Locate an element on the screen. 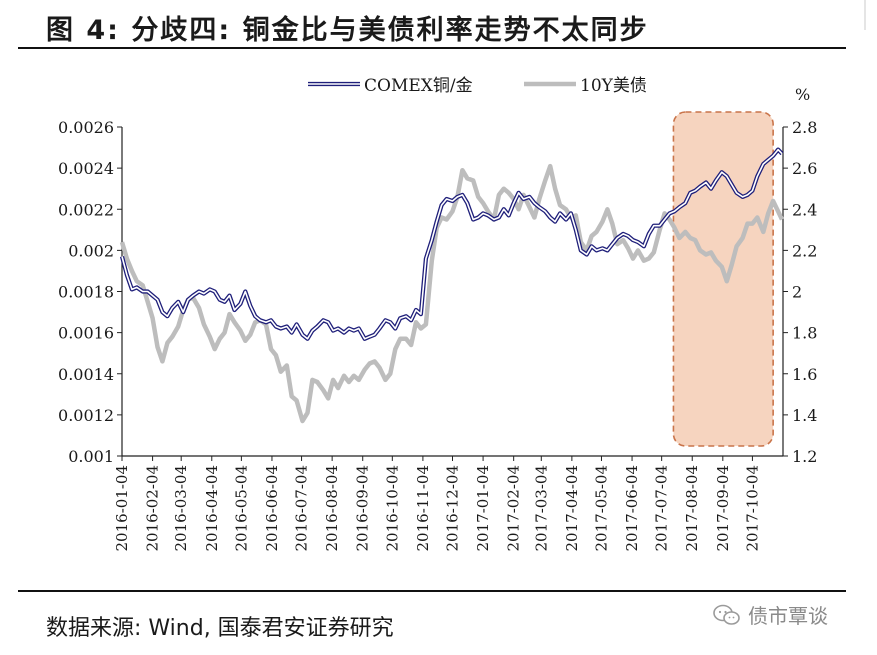 Image resolution: width=877 pixels, height=655 pixels. right-tick-label: 1.2 is located at coordinates (804, 456).